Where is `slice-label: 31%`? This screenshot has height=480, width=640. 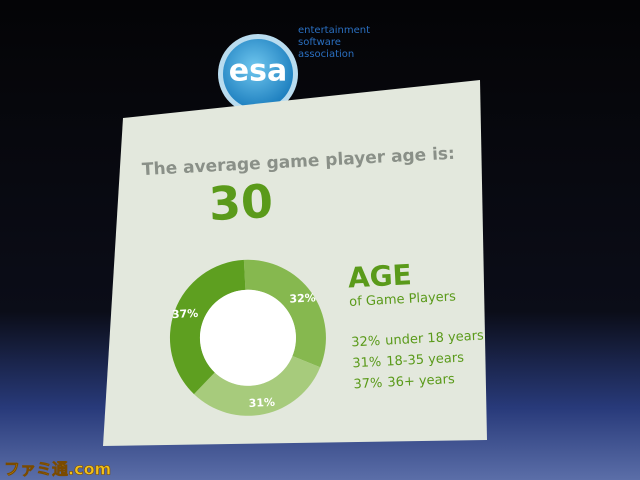
slice-label: 31% is located at coordinates (261, 403).